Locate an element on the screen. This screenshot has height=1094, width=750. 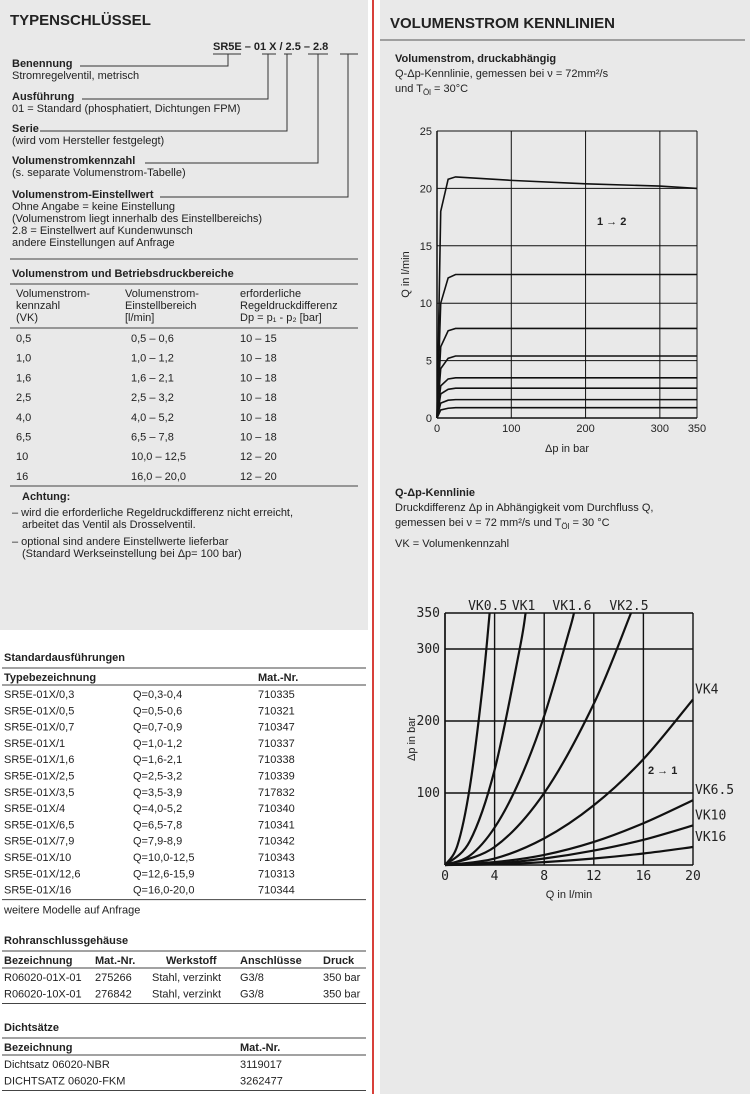
cell: 710340 is located at coordinates (276, 809).